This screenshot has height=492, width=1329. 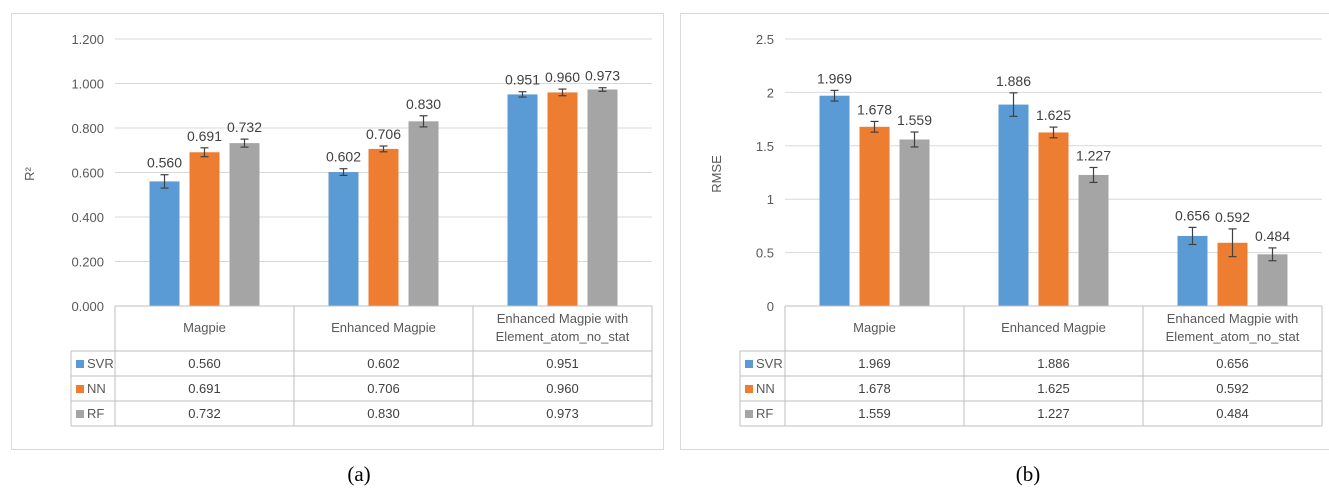 I want to click on data-label: 0.830, so click(x=423, y=104).